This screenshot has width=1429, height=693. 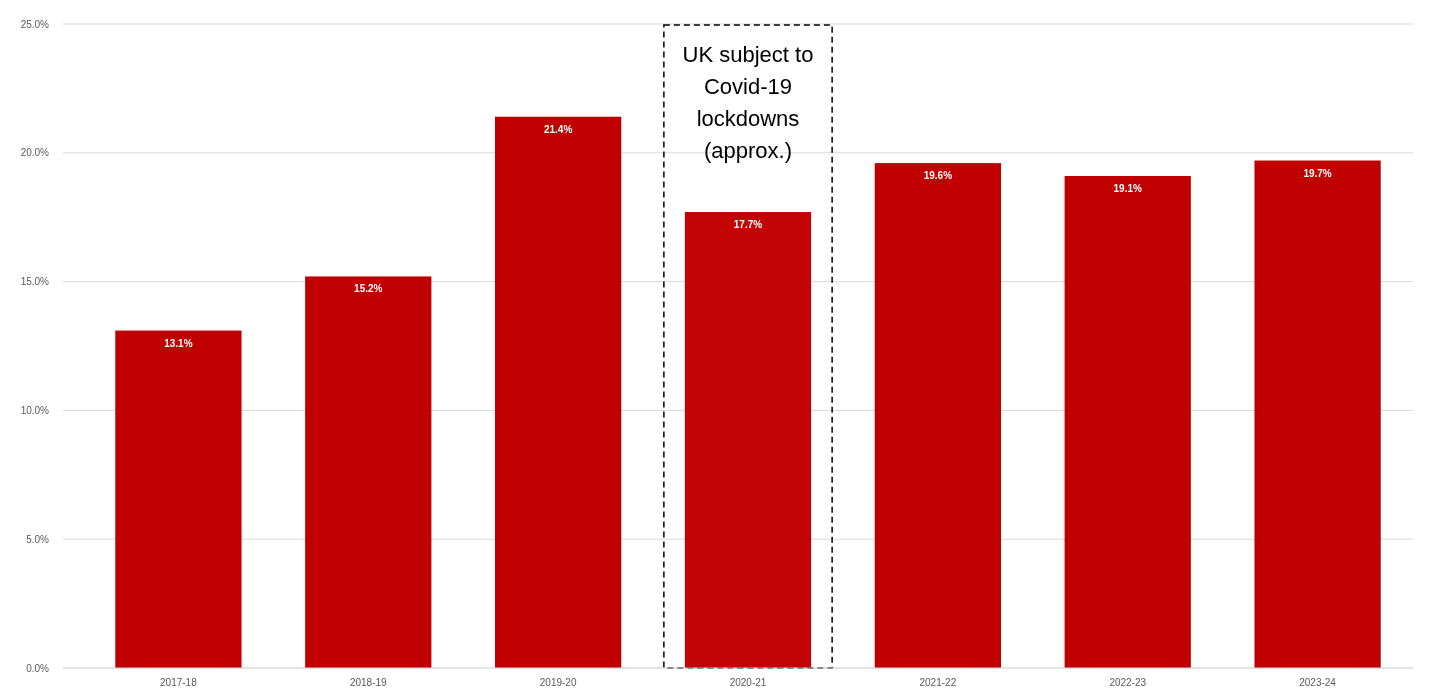 I want to click on y-tick-label: 15.0%, so click(x=35, y=282).